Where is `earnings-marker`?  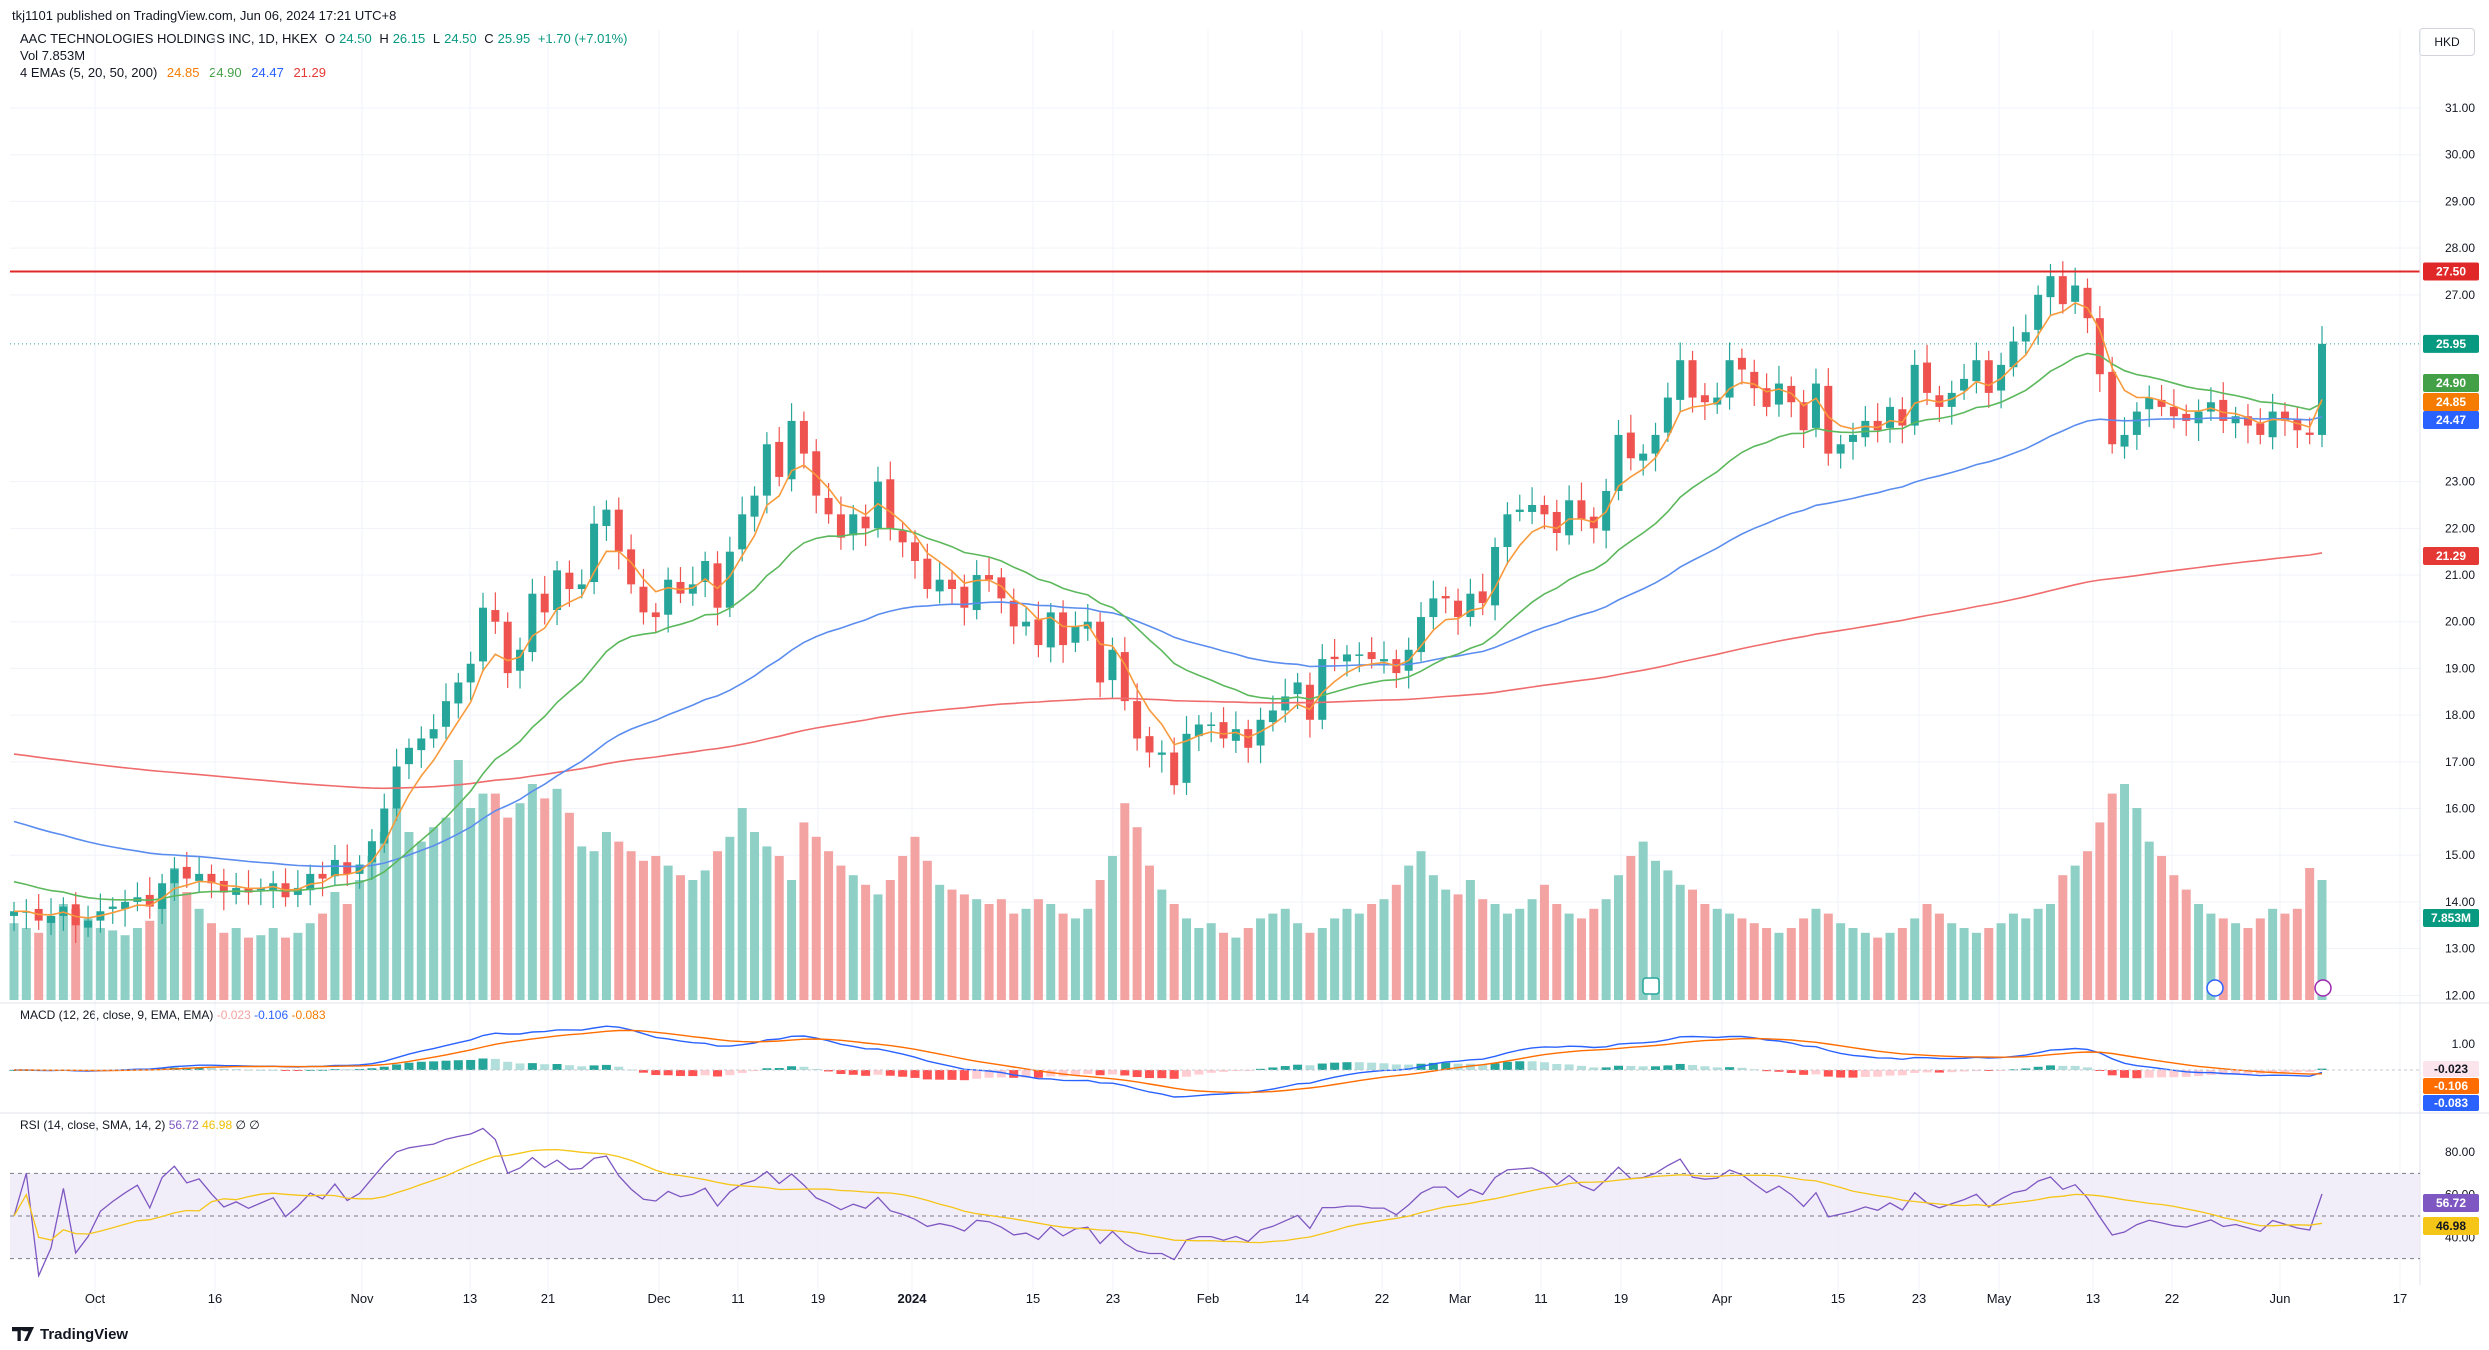
earnings-marker is located at coordinates (1651, 986).